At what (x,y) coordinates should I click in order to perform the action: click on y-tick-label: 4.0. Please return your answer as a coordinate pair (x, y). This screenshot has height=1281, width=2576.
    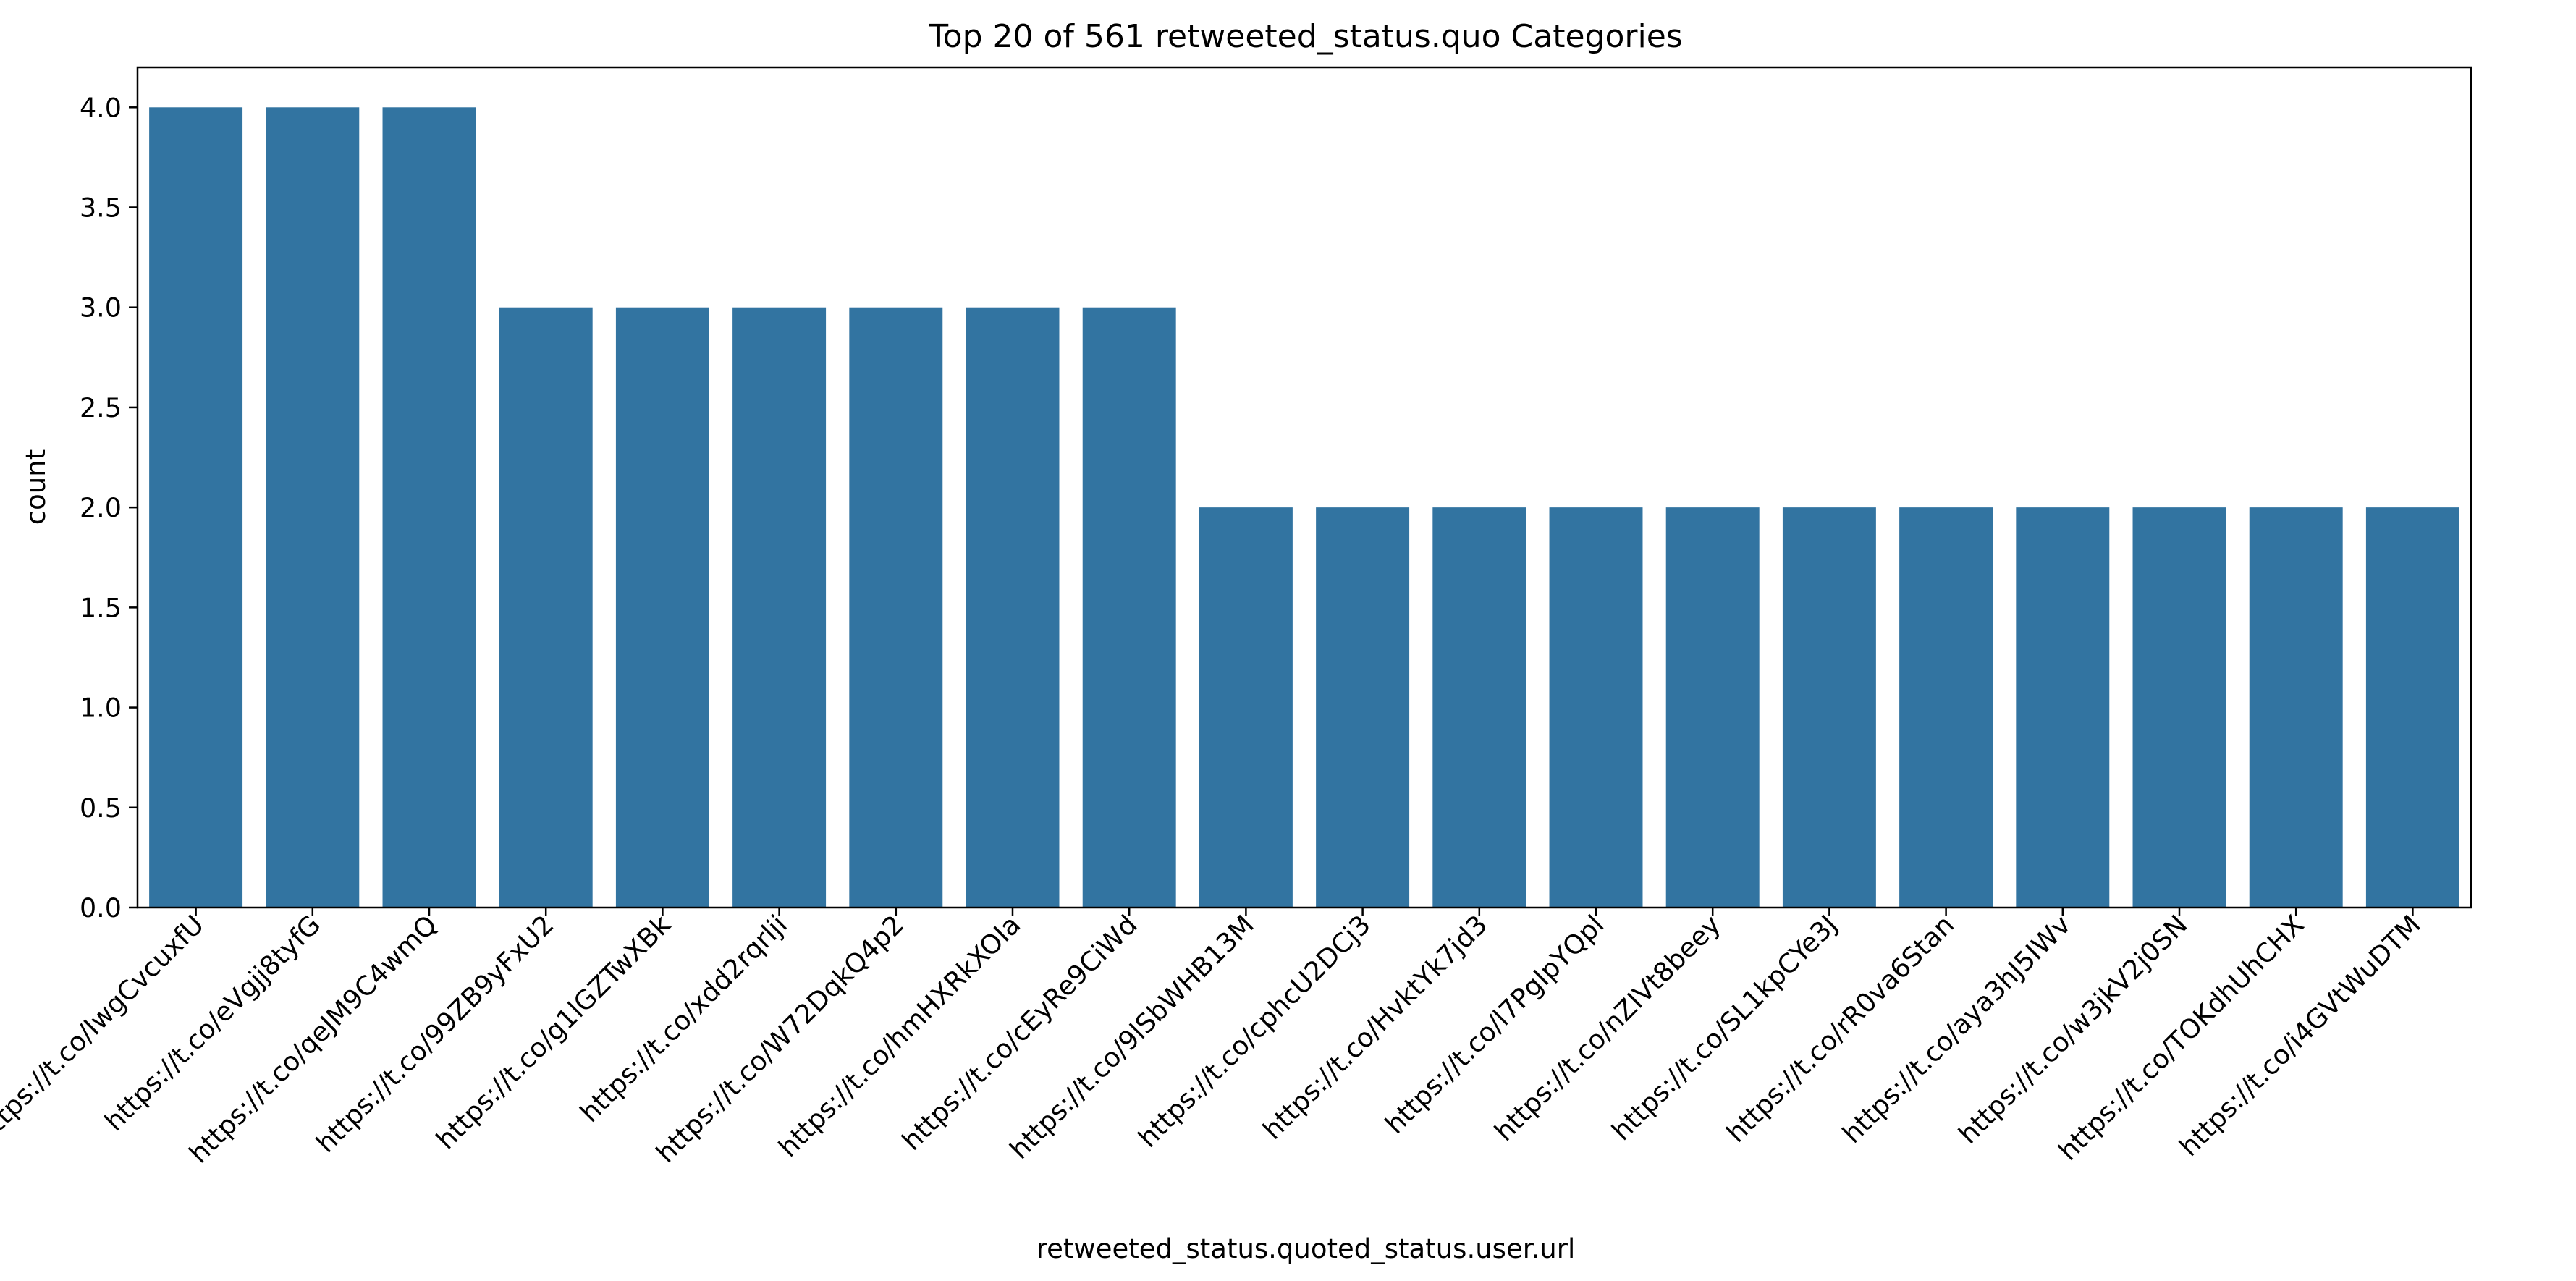
    Looking at the image, I should click on (101, 108).